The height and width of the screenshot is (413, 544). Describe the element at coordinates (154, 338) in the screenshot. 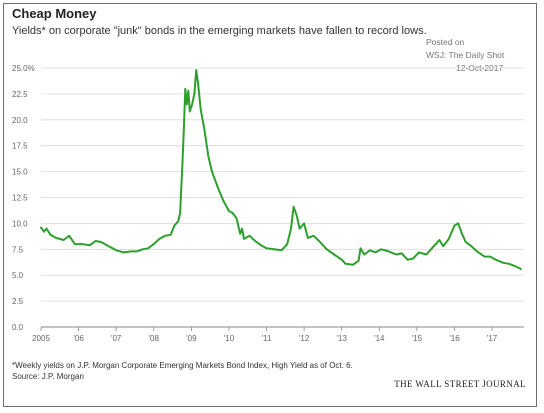

I see `x-tick-label: '08` at that location.